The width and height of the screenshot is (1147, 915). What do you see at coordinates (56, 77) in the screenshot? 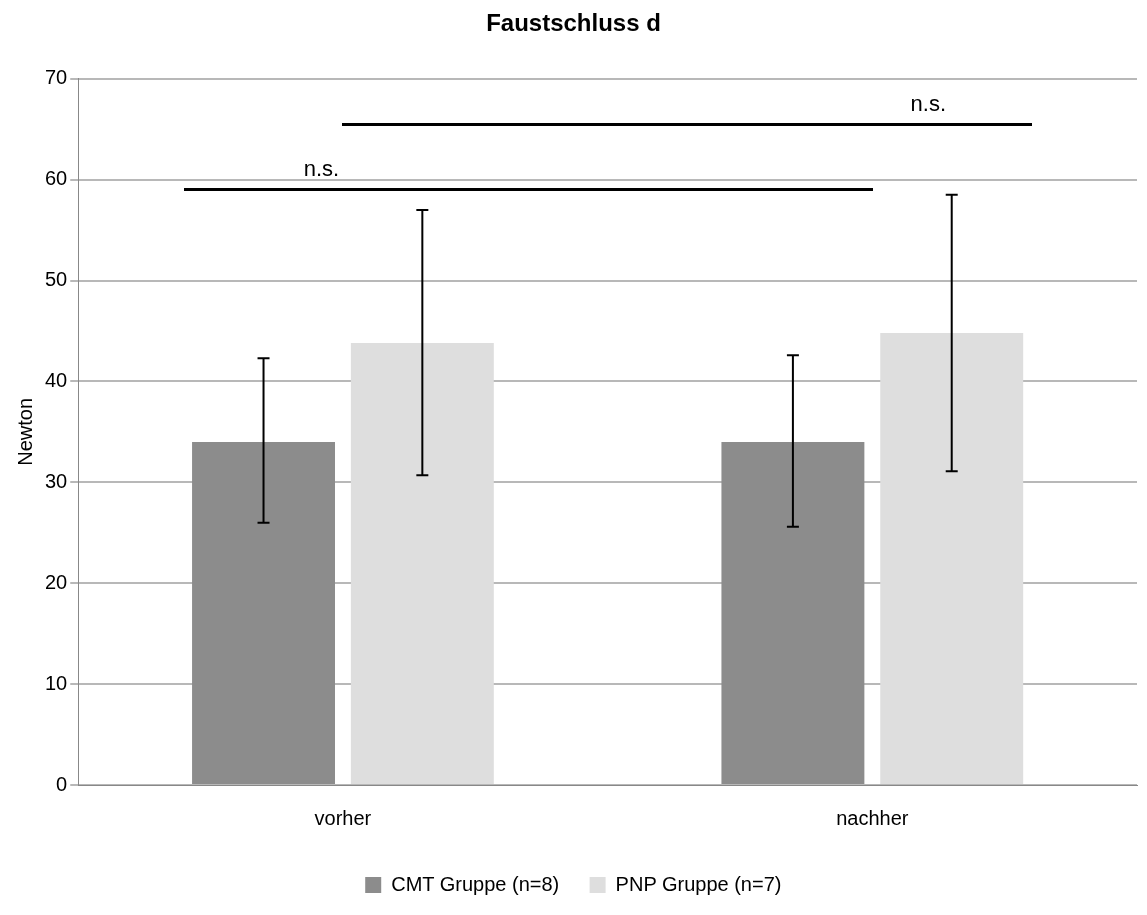
I see `y-tick-label: 70` at bounding box center [56, 77].